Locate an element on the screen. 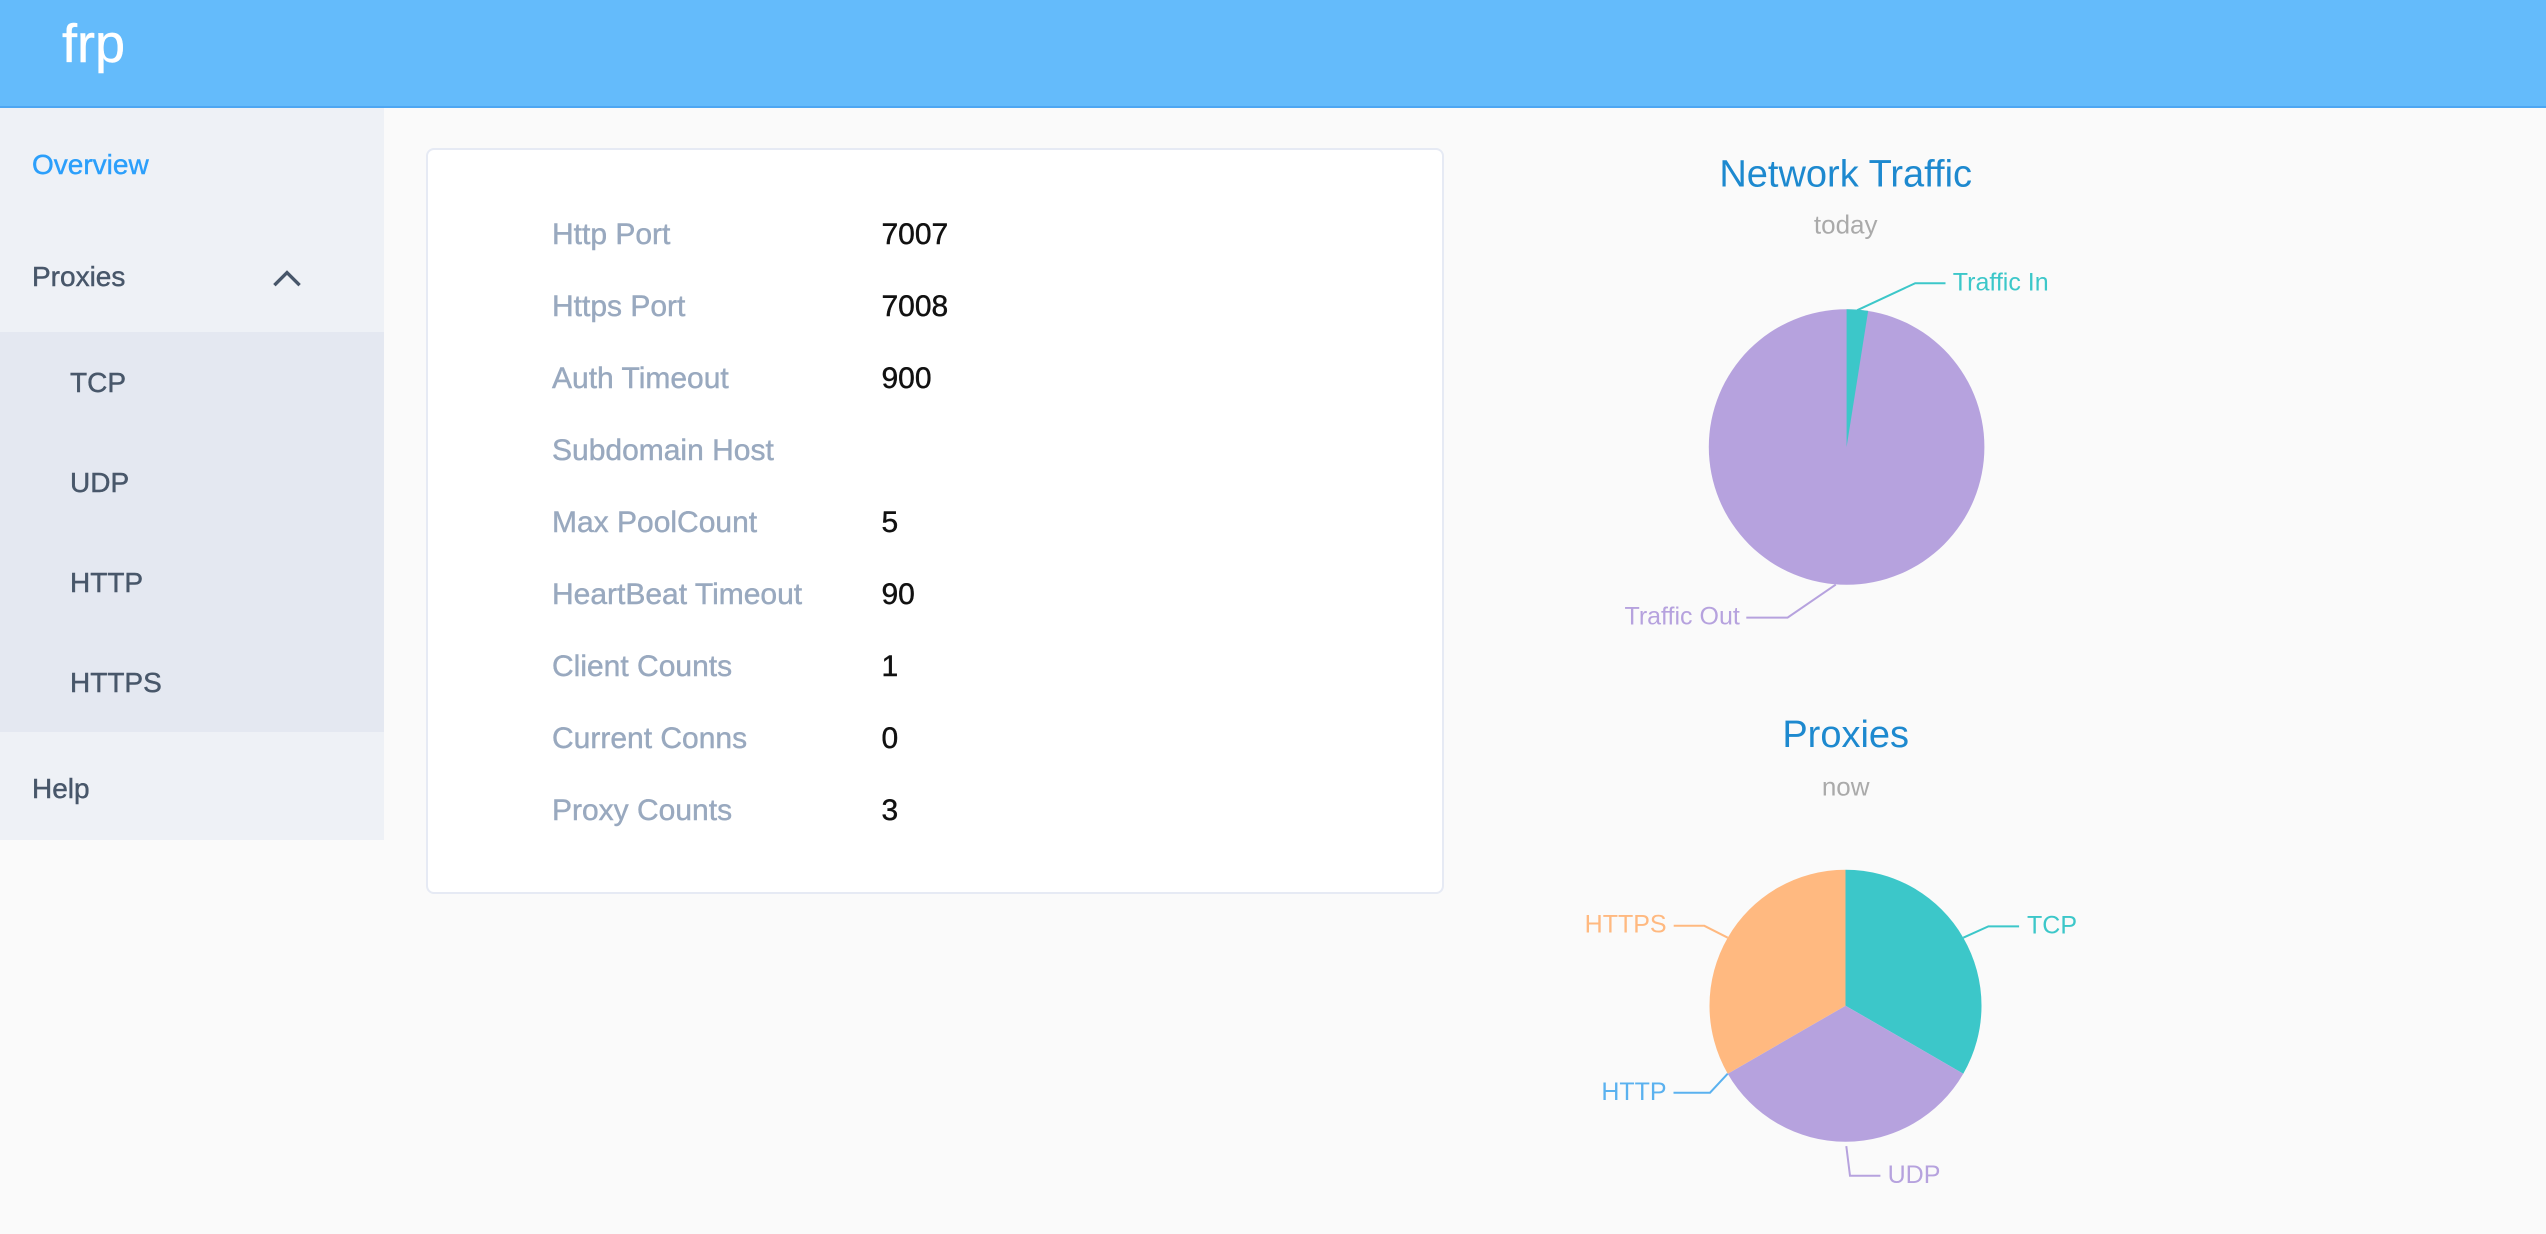  svg-text: Proxies is located at coordinates (1845, 735).